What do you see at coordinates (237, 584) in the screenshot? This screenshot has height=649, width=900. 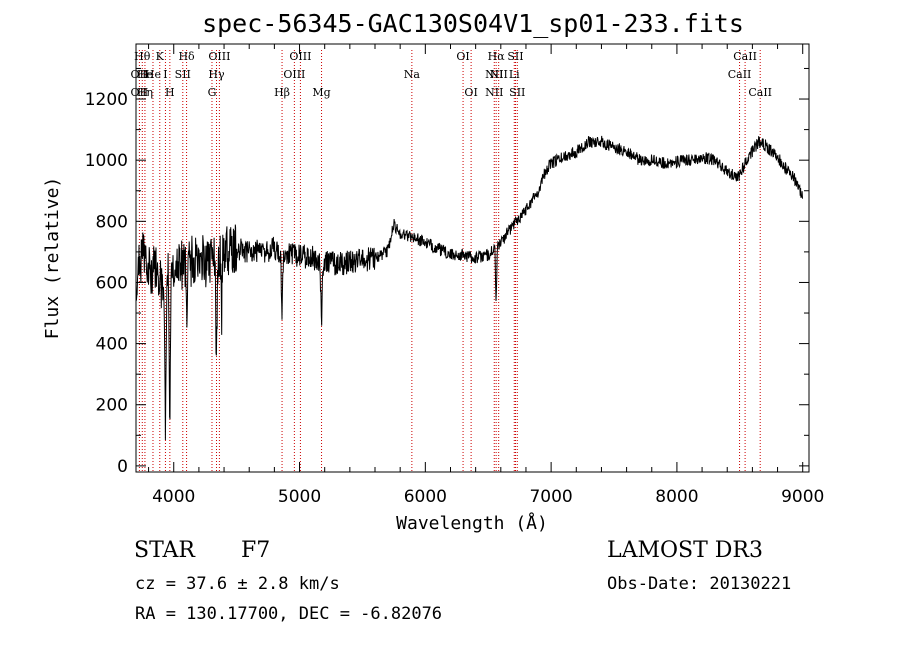 I see `redshift-info: cz = 37.6 ± 2.8 km/s` at bounding box center [237, 584].